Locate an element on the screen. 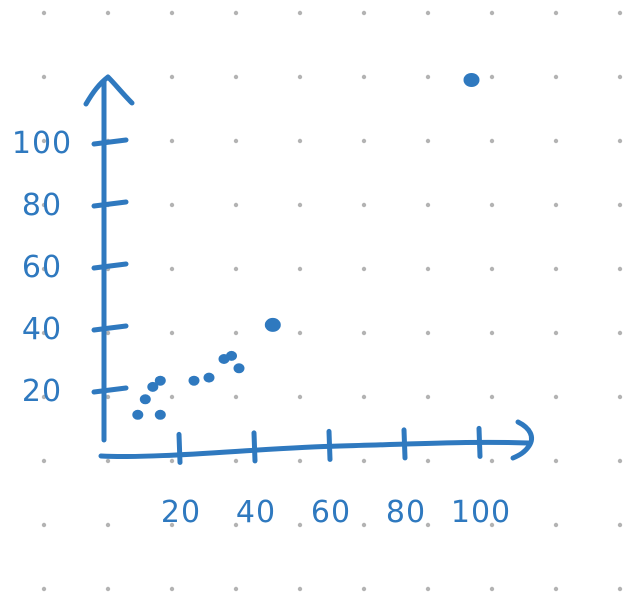 Image resolution: width=636 pixels, height=609 pixels. y-tick-label: 80 is located at coordinates (42, 205).